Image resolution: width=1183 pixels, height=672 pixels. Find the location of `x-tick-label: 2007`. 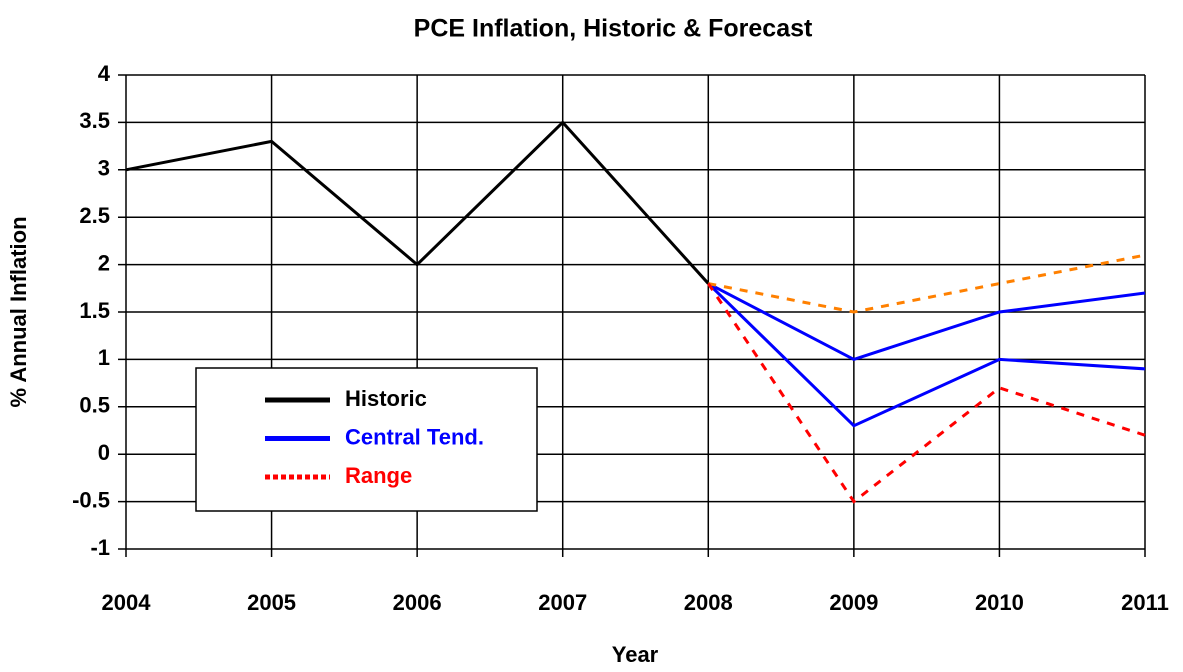

x-tick-label: 2007 is located at coordinates (562, 602).